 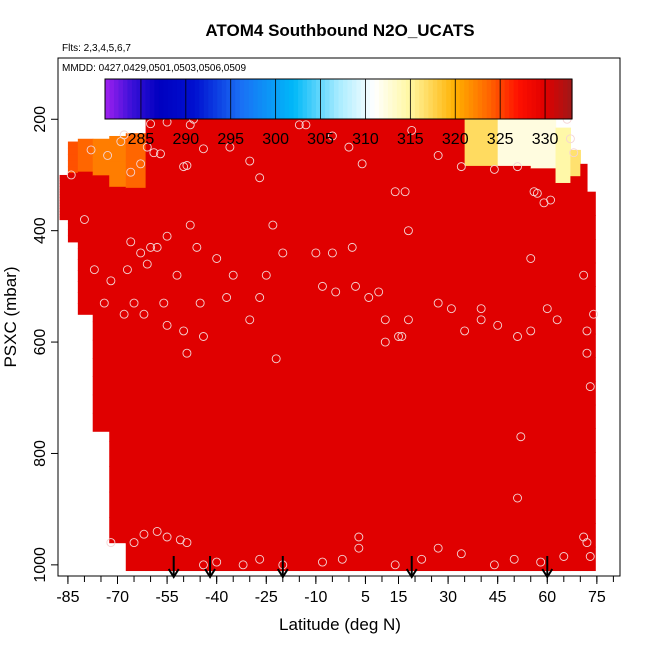 What do you see at coordinates (40, 119) in the screenshot?
I see `y-tick-label: 200` at bounding box center [40, 119].